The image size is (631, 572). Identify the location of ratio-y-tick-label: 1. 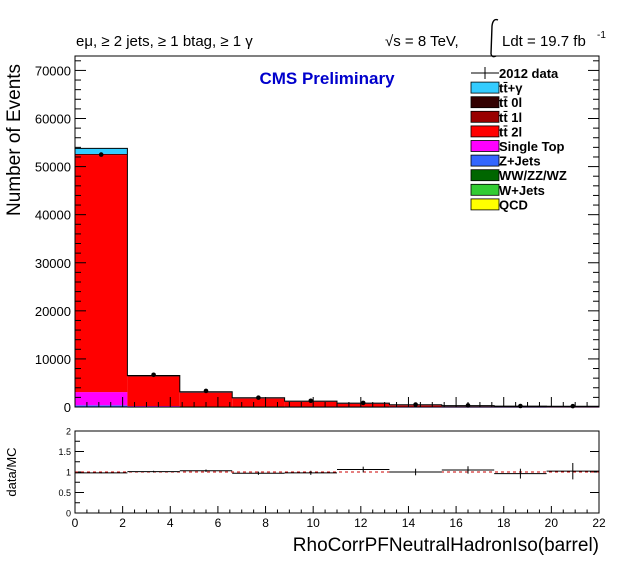
(68, 473).